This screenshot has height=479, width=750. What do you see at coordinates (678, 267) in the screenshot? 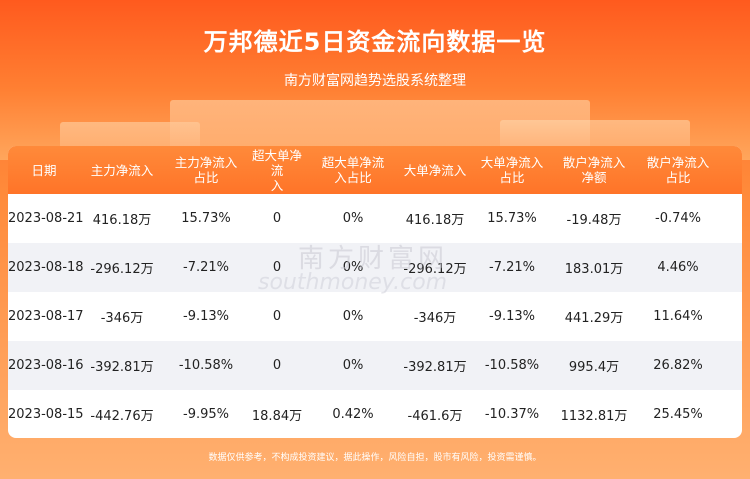
I see `table-cell: 4.46%` at bounding box center [678, 267].